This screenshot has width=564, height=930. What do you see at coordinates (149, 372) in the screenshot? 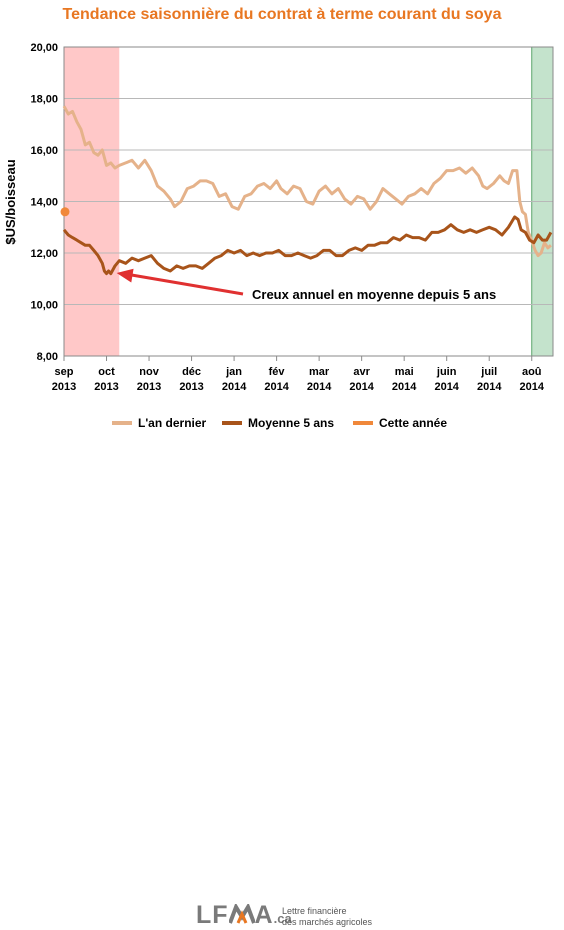
I see `x-tick-month: nov` at bounding box center [149, 372].